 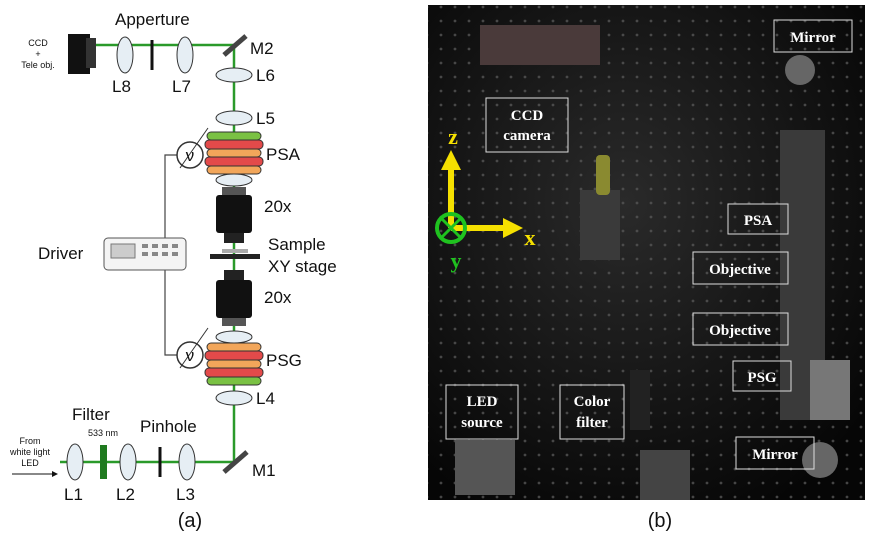 What do you see at coordinates (485, 198) in the screenshot?
I see `axes: z x y` at bounding box center [485, 198].